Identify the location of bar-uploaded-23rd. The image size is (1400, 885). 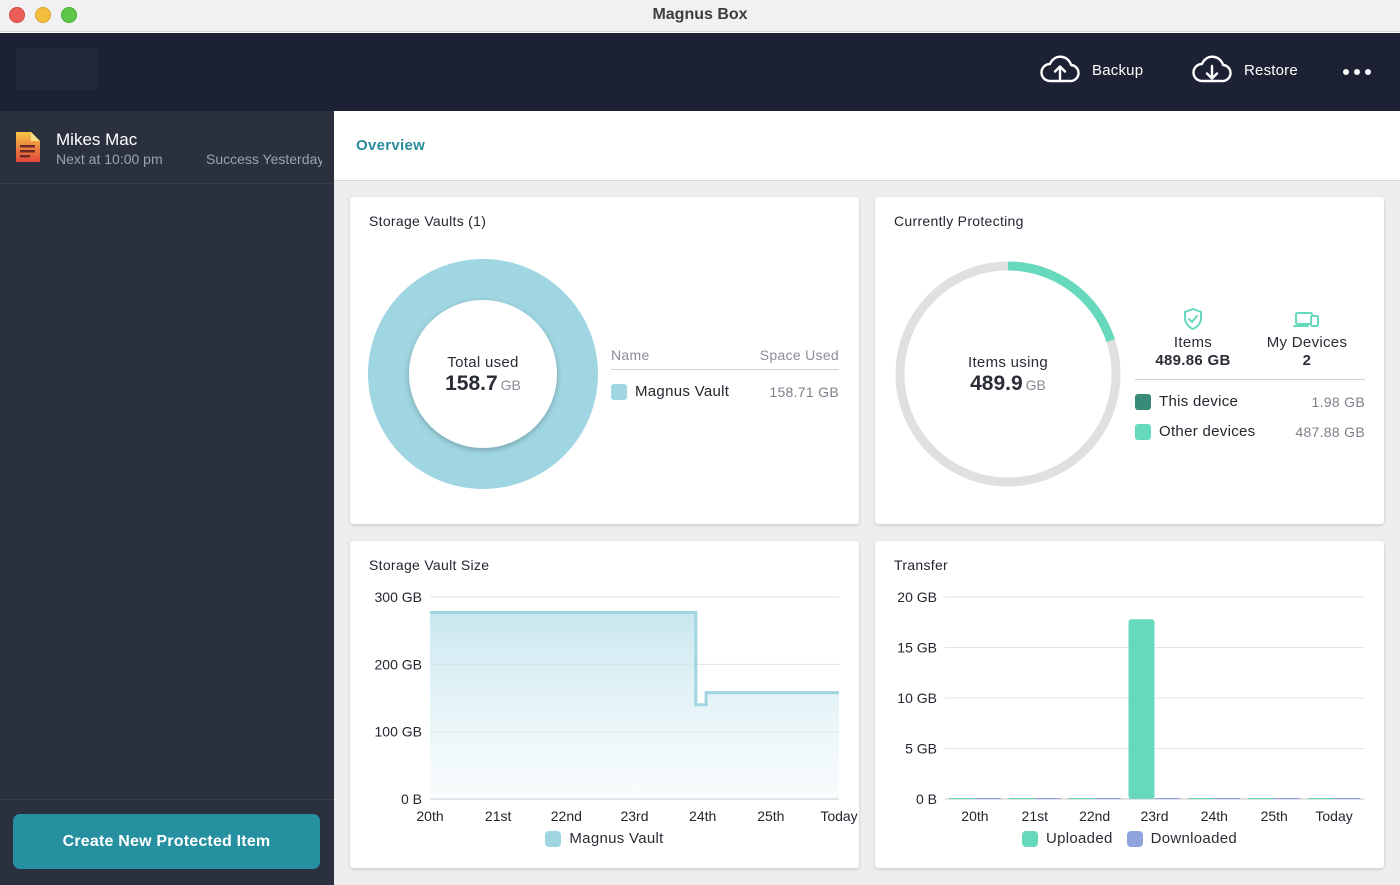
(1141, 709).